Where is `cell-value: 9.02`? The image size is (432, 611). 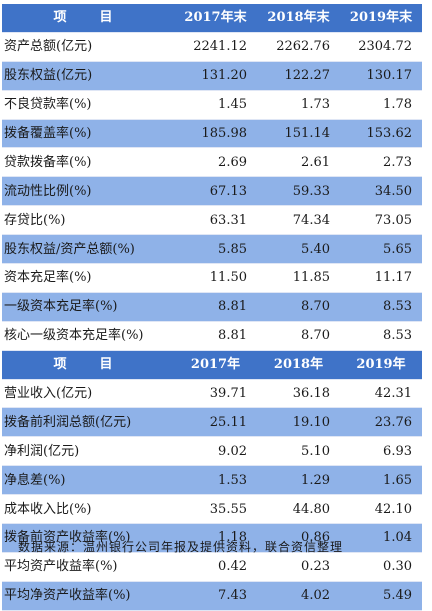
cell-value: 9.02 is located at coordinates (215, 451).